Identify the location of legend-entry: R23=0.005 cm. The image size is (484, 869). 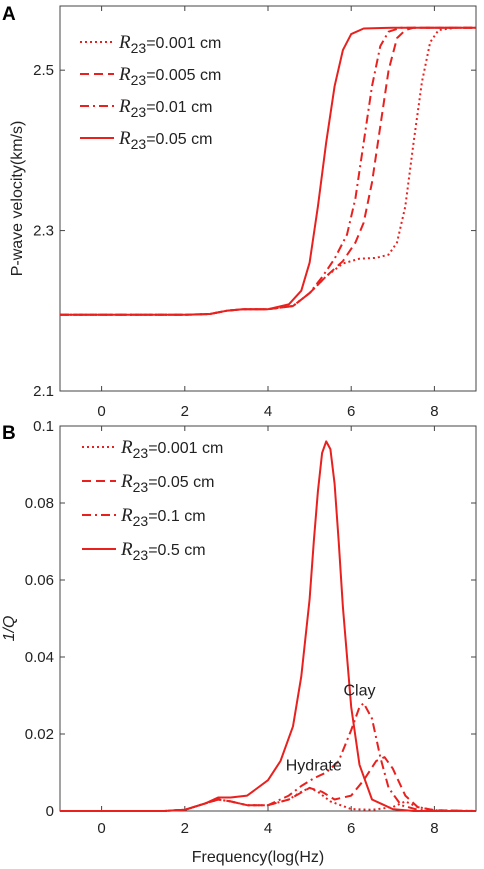
(169, 76).